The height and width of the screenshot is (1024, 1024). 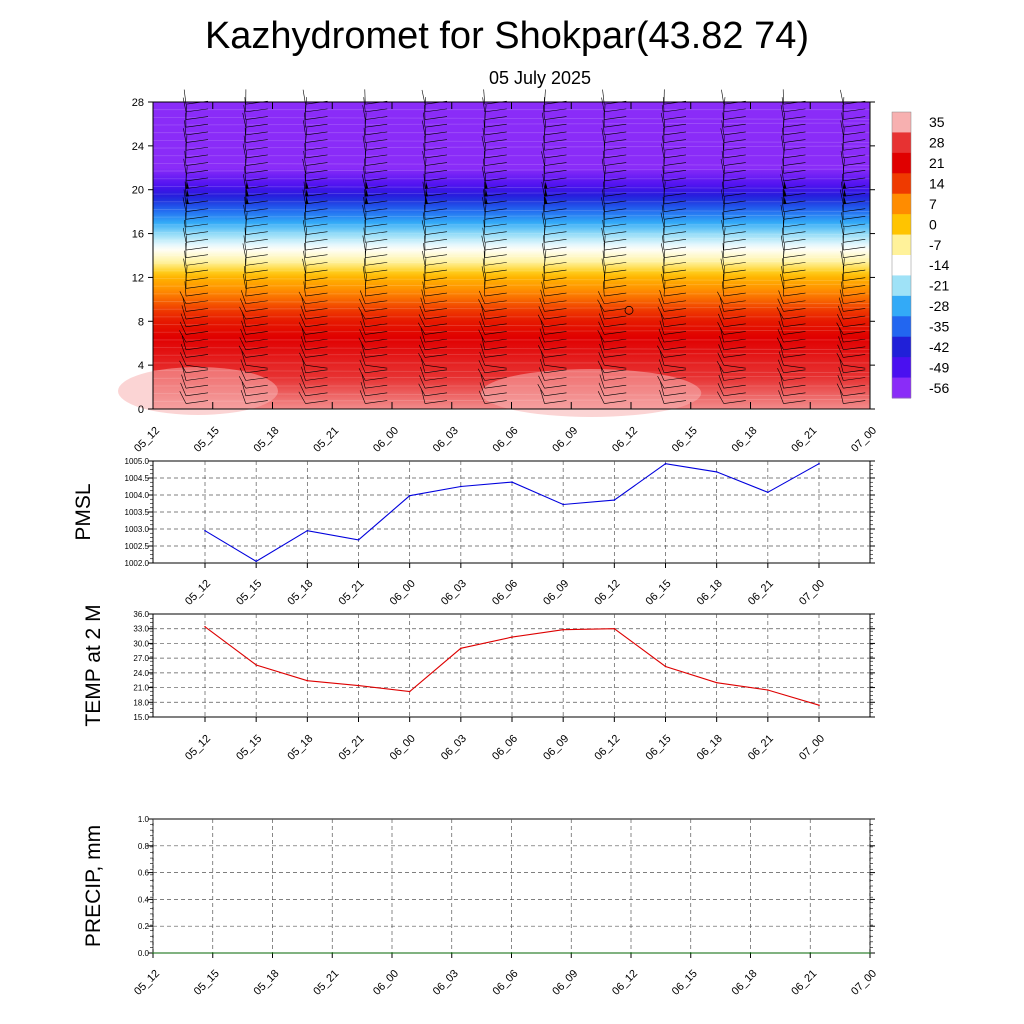 What do you see at coordinates (446, 440) in the screenshot?
I see `x-tick-label: 06_03` at bounding box center [446, 440].